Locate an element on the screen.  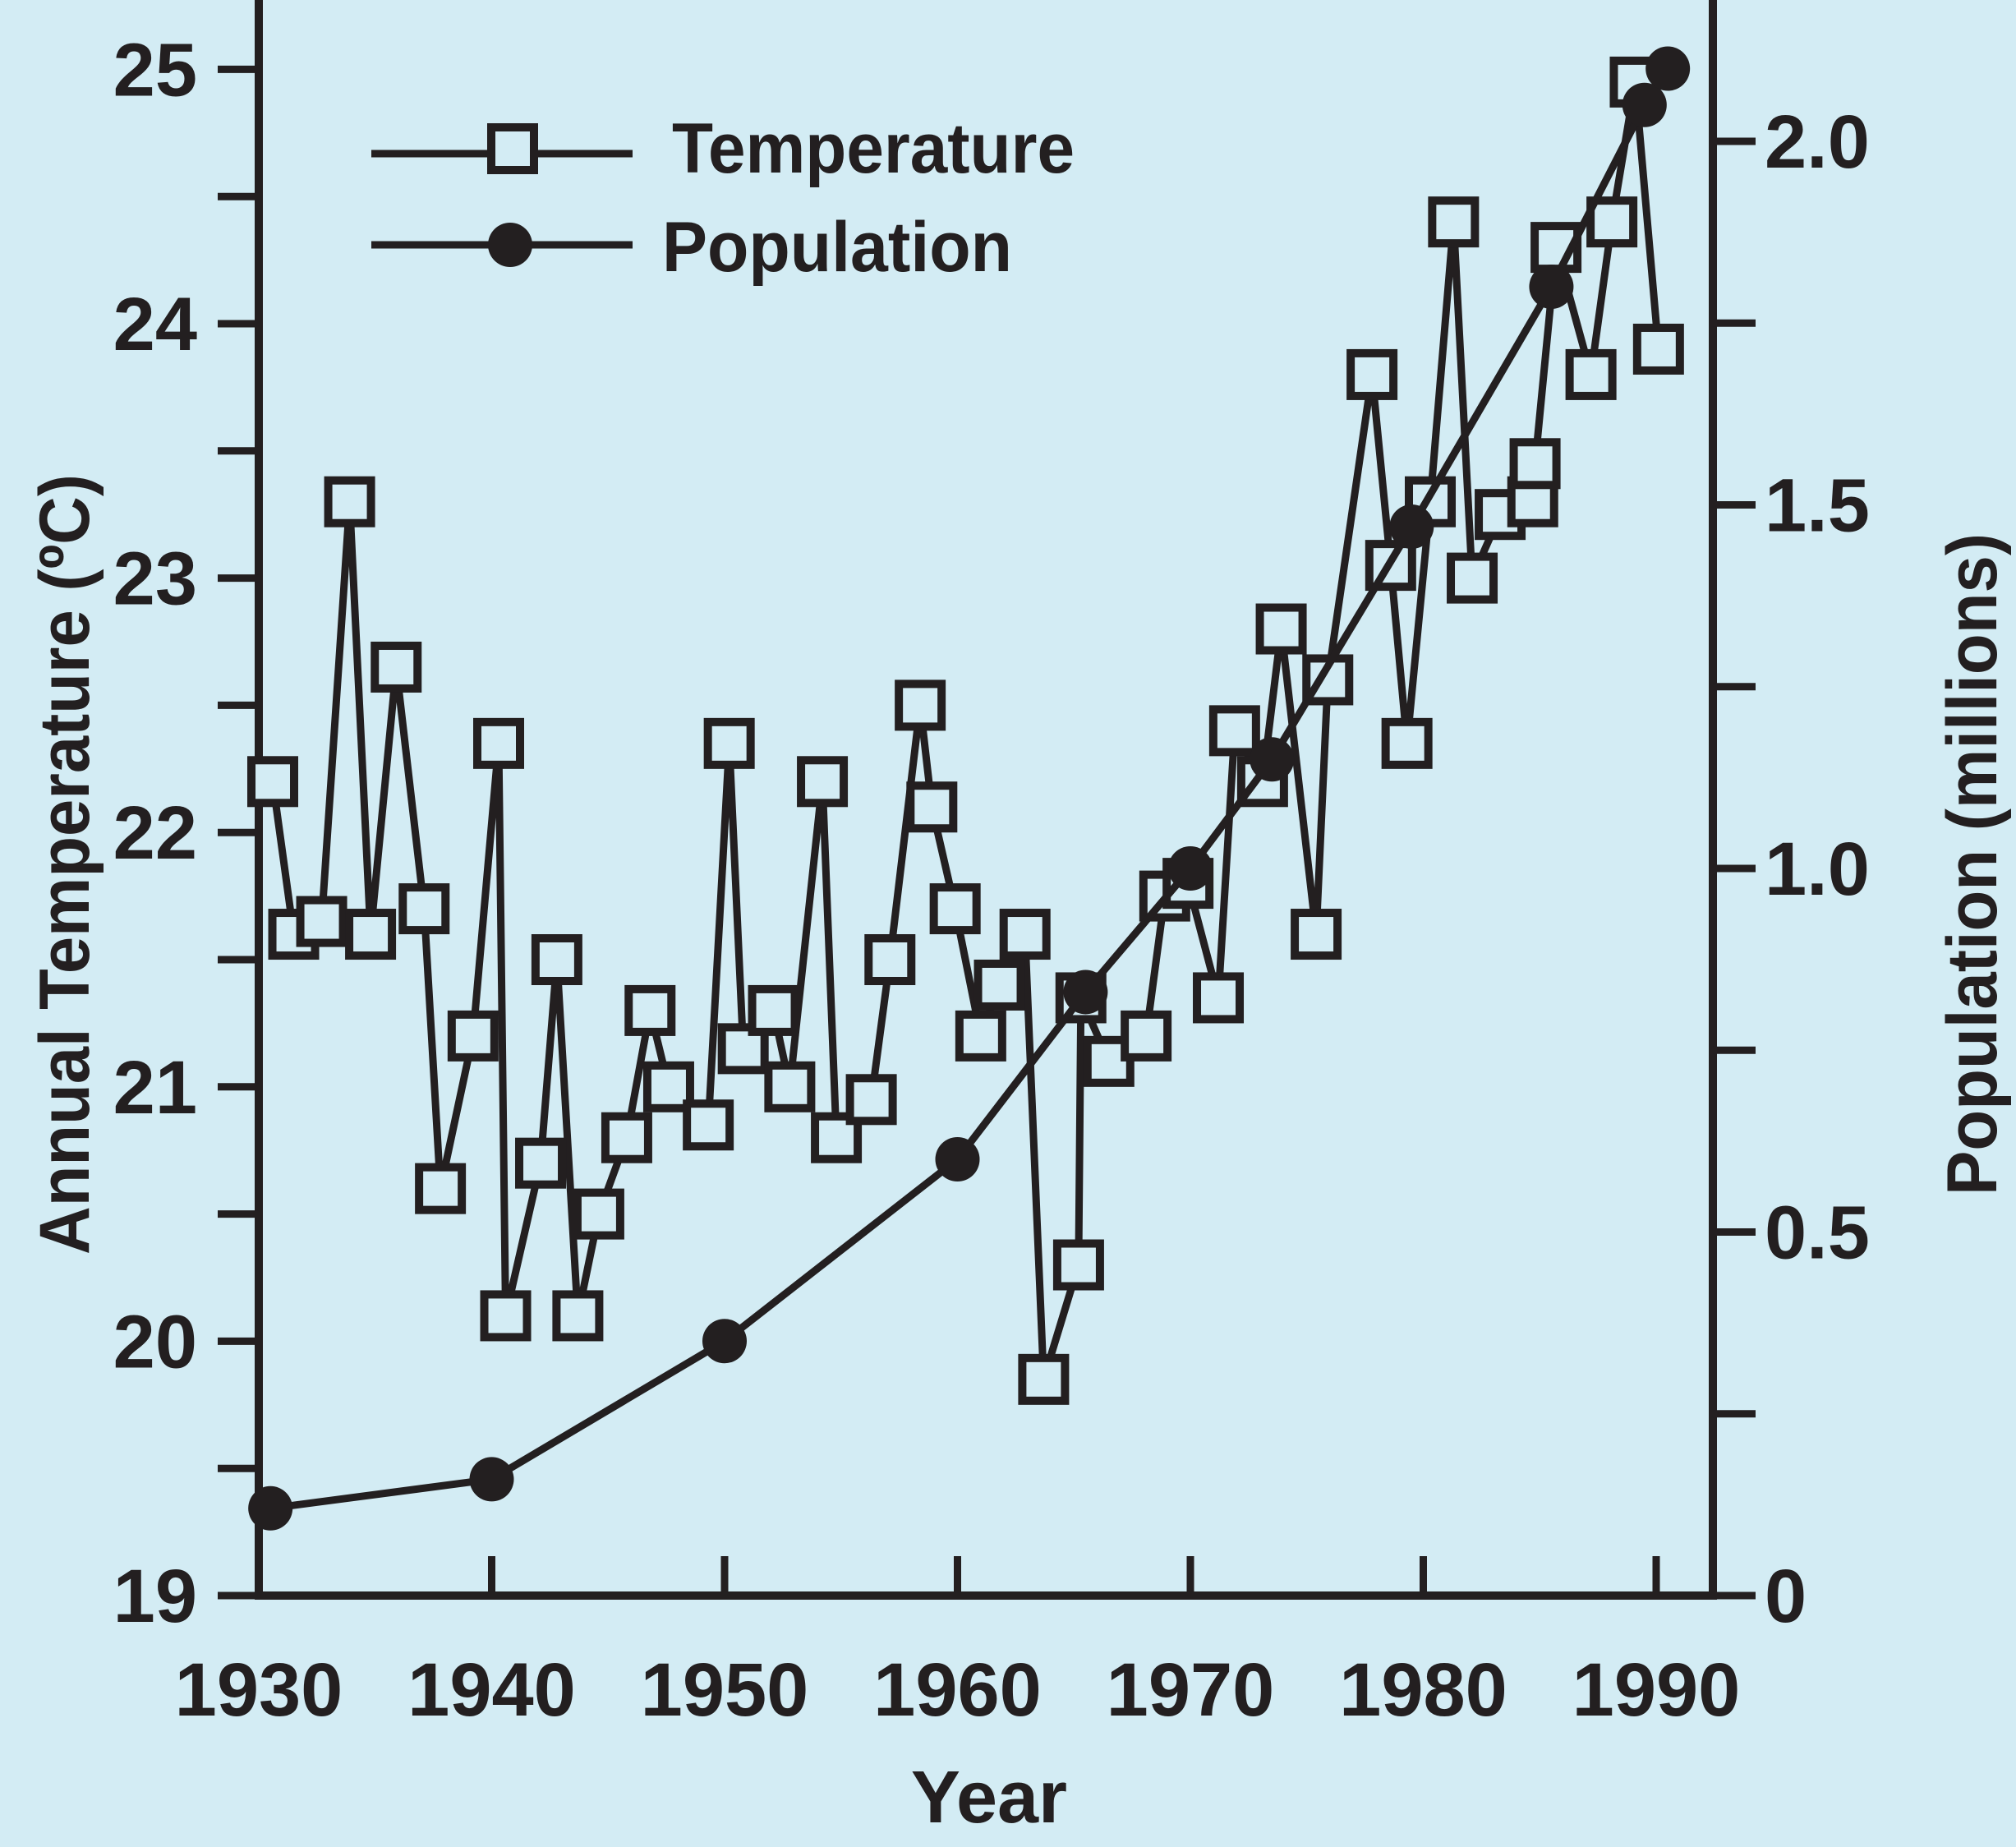
y-left-tick-label: 19 is located at coordinates (155, 1596).